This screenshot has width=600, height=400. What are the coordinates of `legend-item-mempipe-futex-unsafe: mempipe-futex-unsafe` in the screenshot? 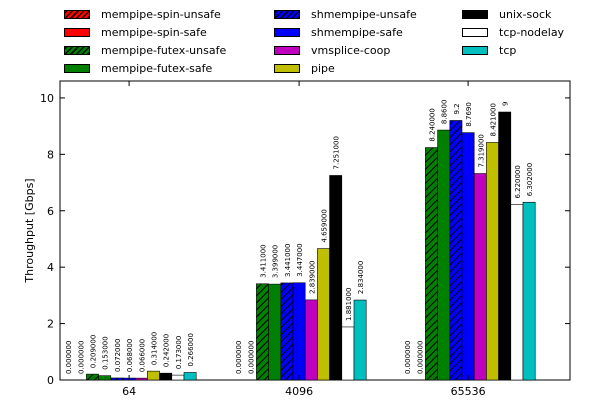 It's located at (145, 50).